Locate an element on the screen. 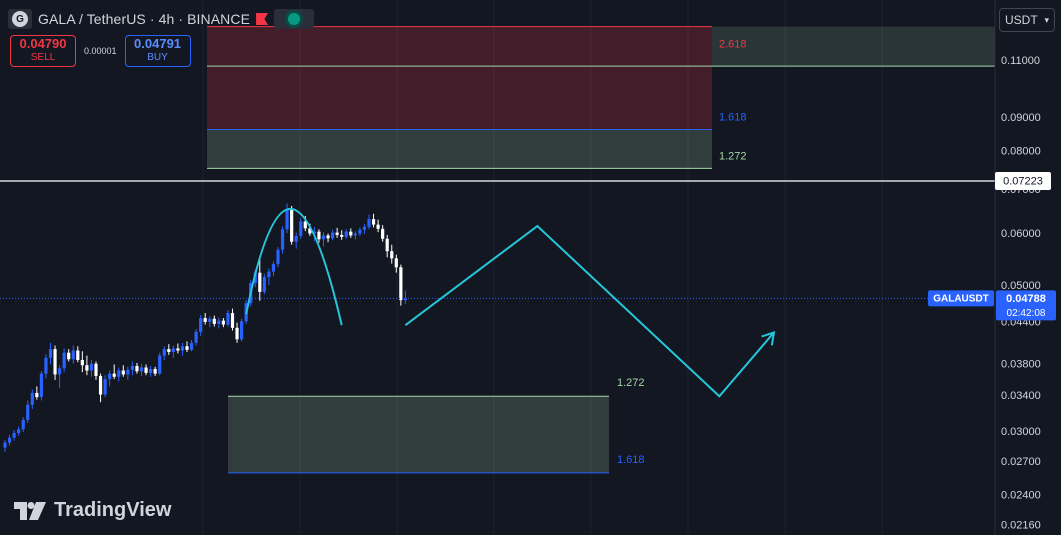  price-tick-label: 0.11000 is located at coordinates (1020, 61).